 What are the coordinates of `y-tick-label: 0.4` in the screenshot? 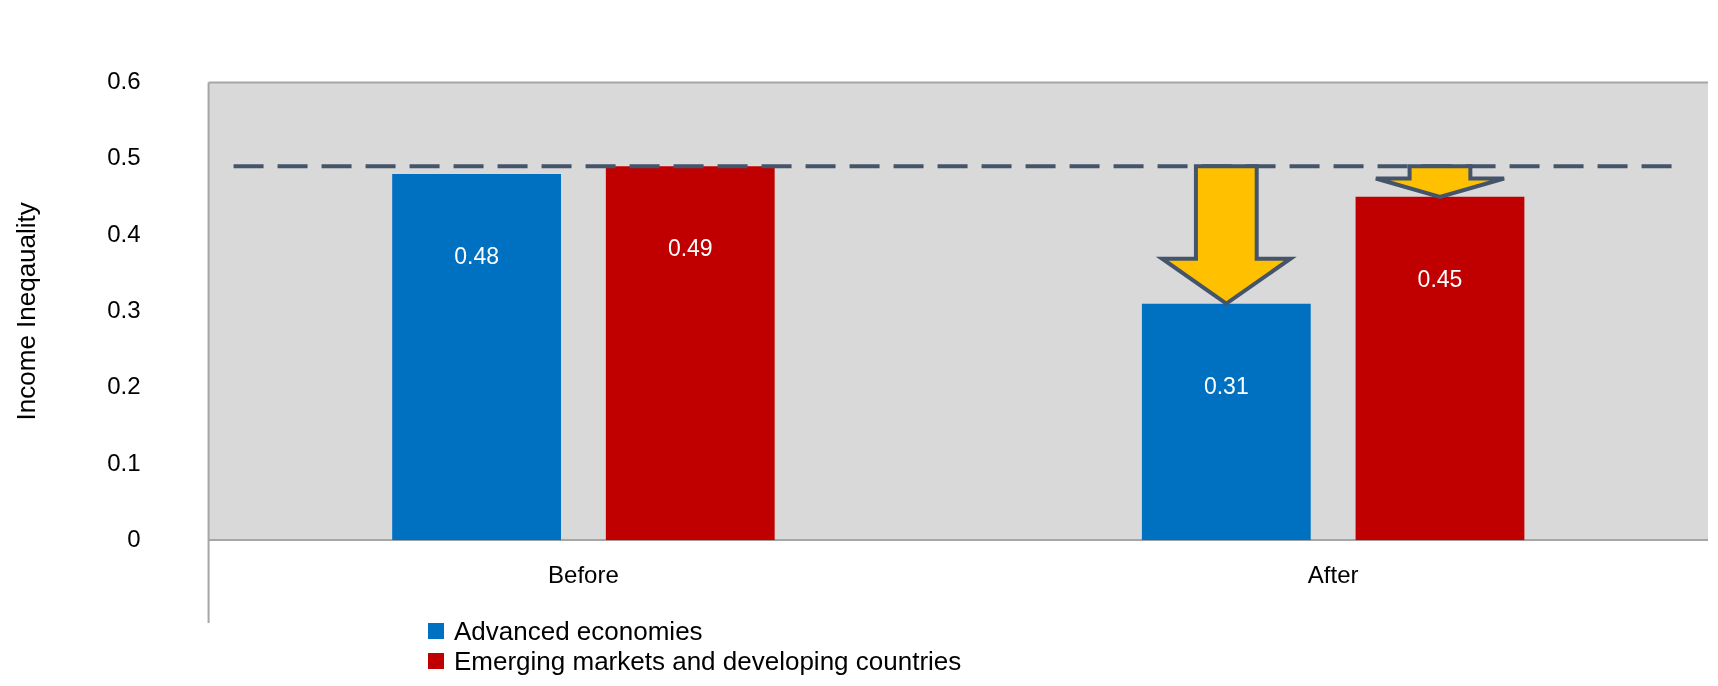 It's located at (124, 233).